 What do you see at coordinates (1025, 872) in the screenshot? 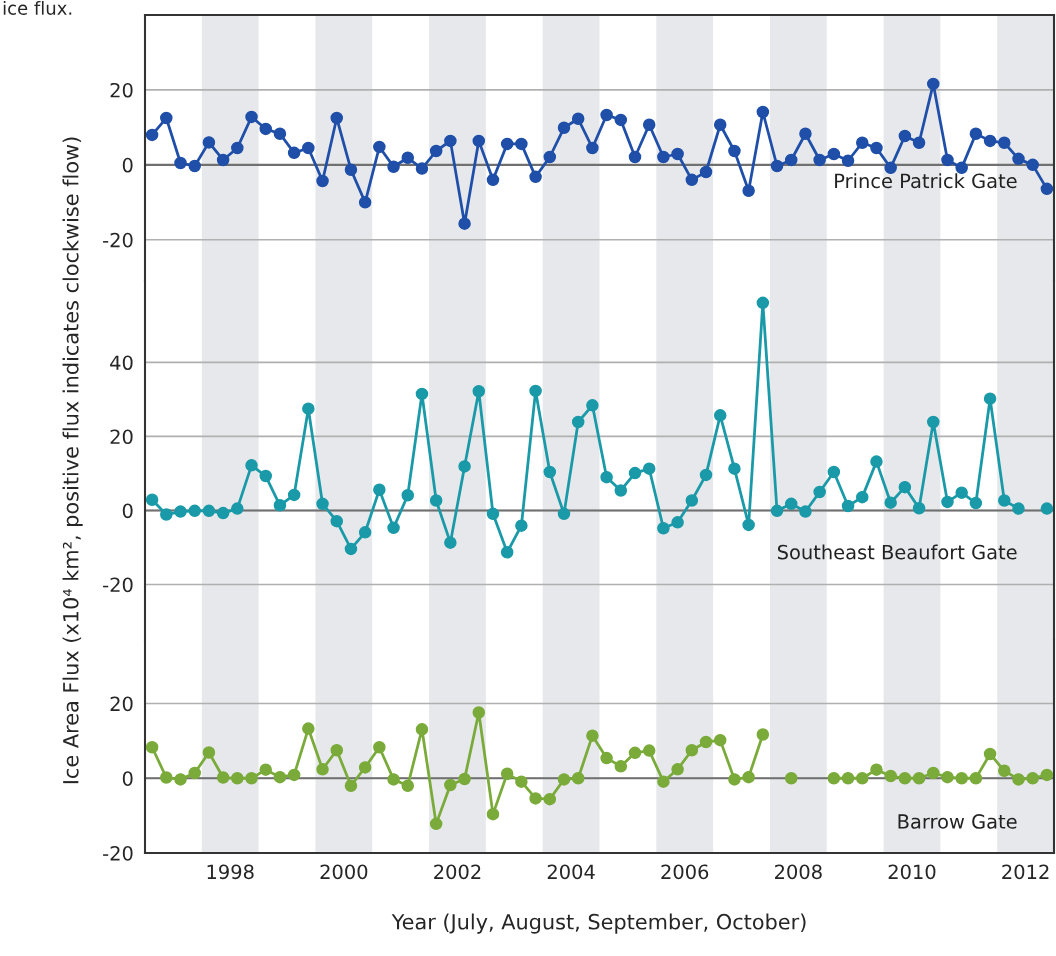
I see `x-tick-label: 2012` at bounding box center [1025, 872].